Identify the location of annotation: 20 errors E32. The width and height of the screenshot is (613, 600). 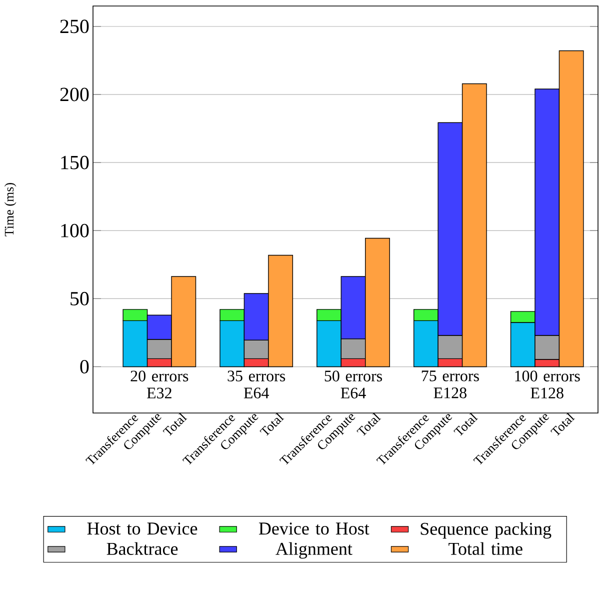
(159, 384).